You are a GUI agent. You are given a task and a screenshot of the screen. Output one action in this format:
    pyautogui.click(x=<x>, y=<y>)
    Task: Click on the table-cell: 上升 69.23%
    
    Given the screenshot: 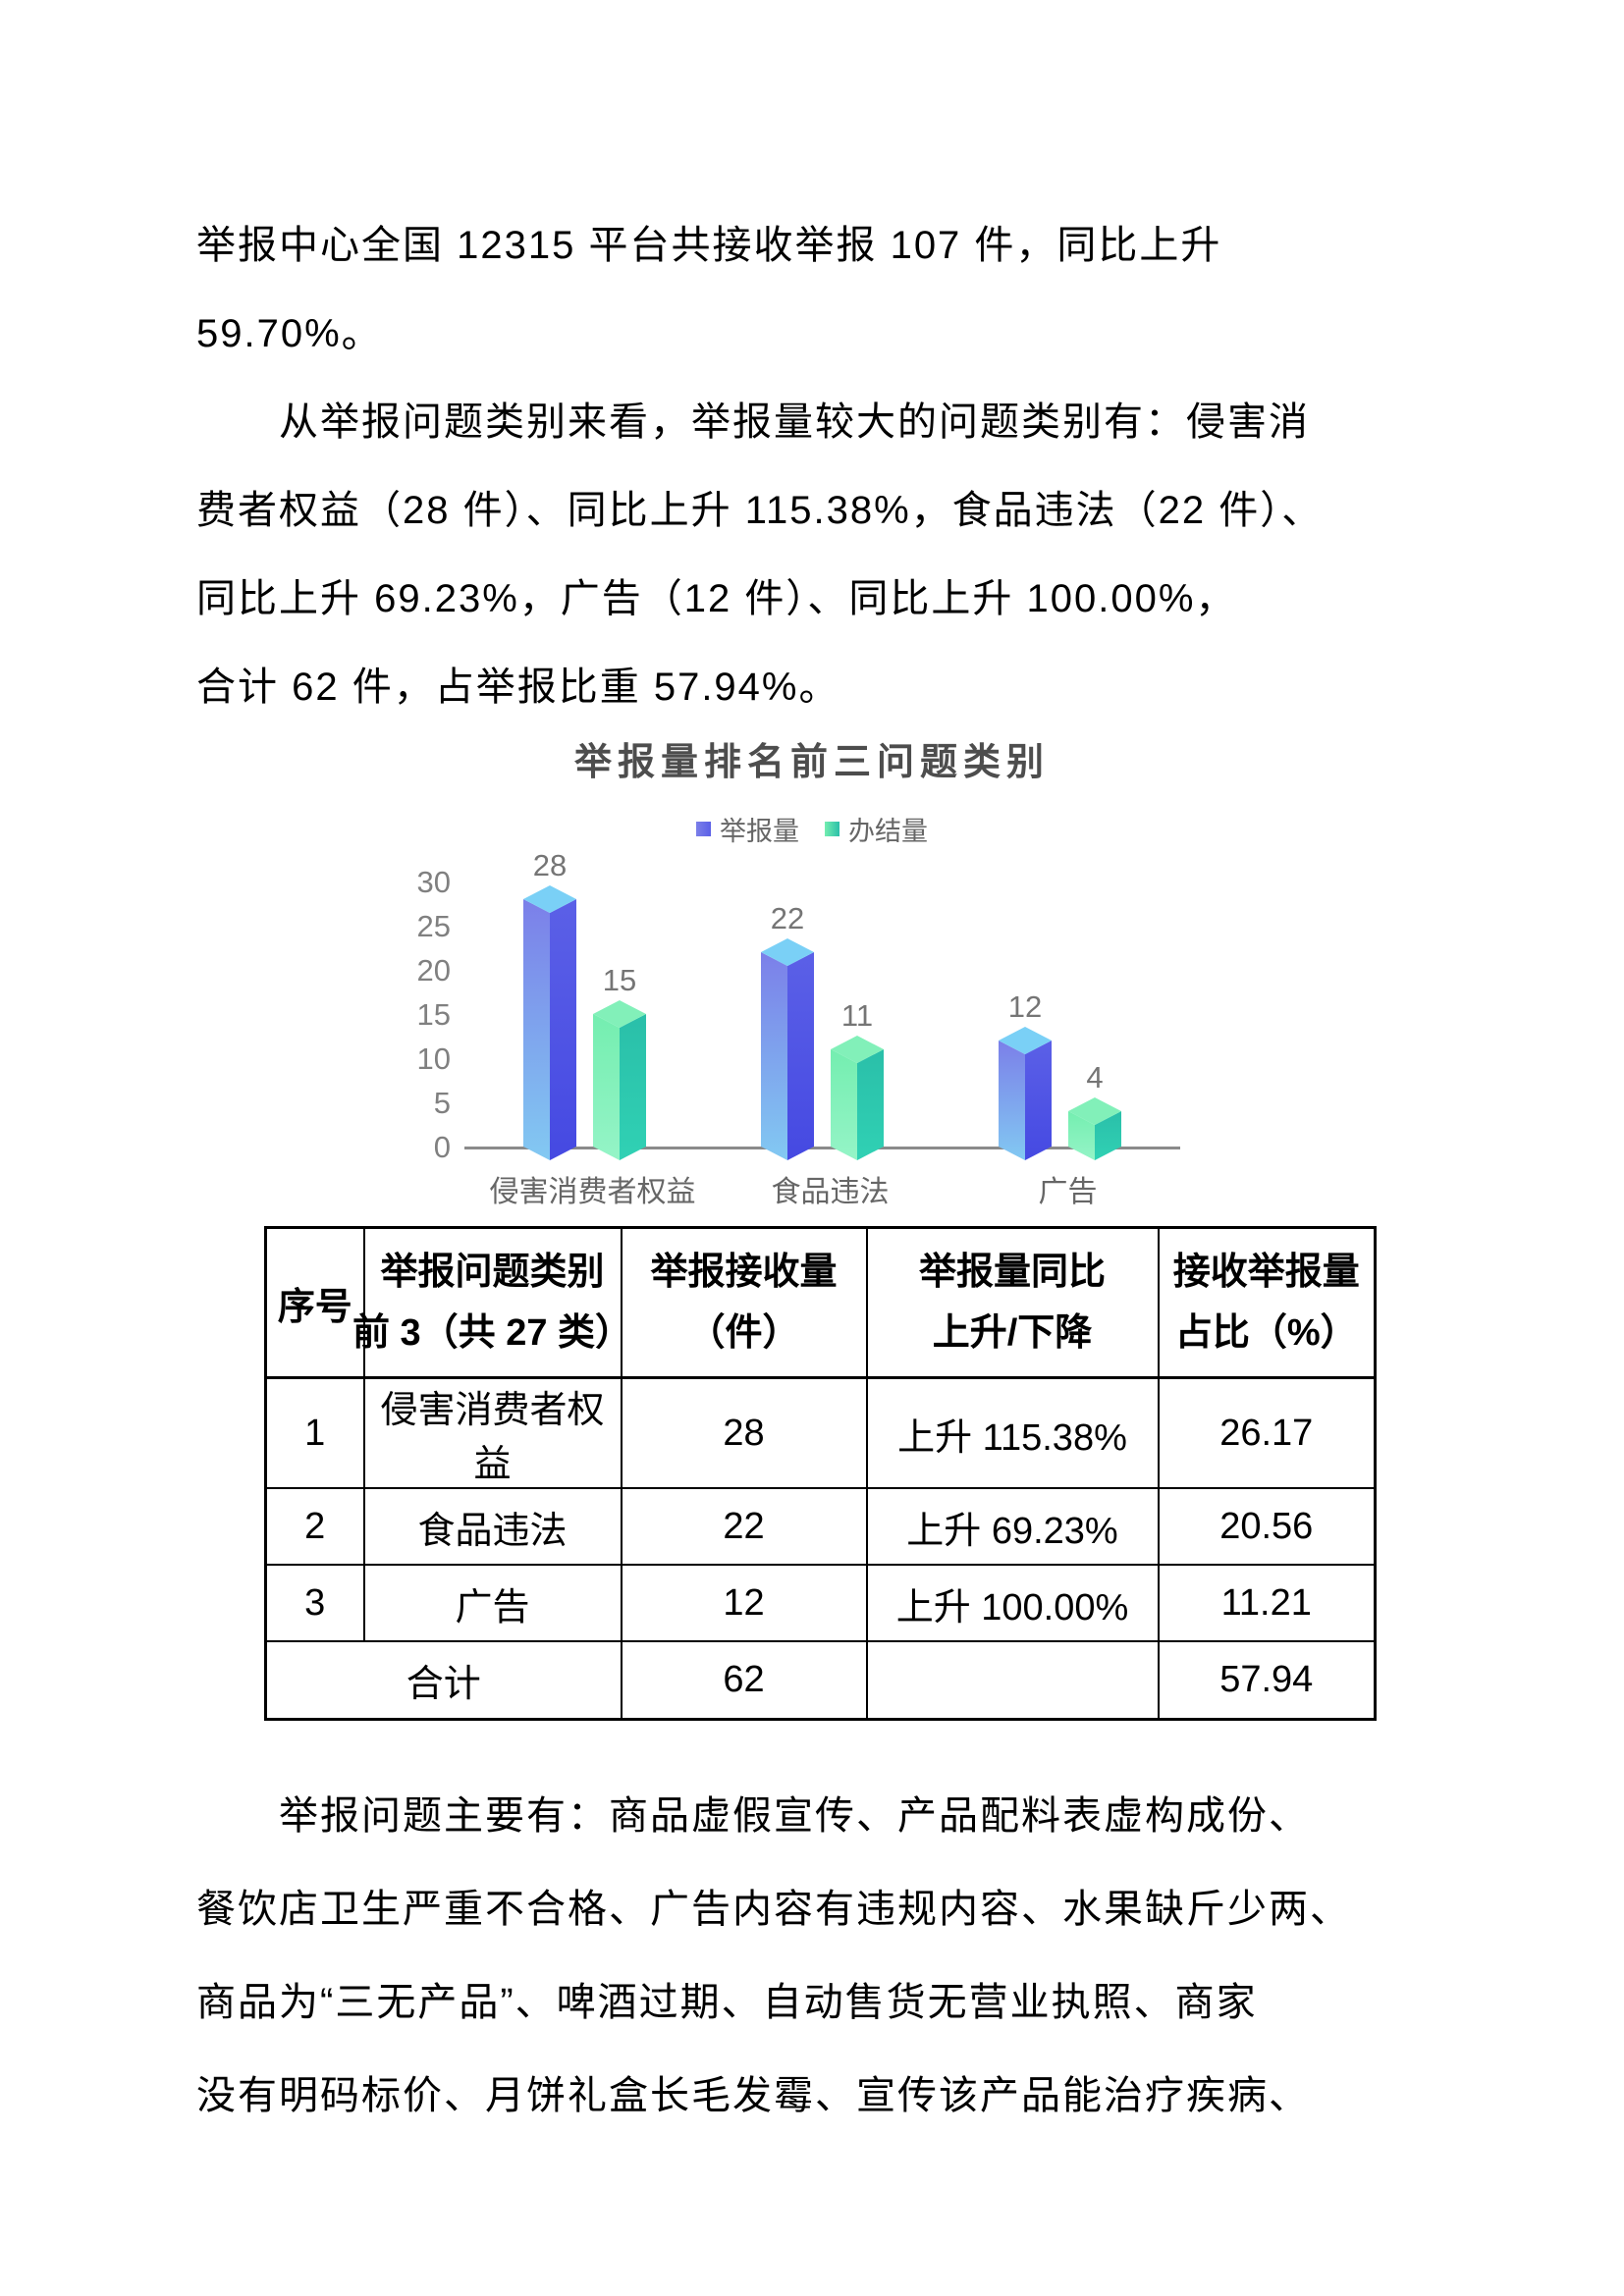 What is the action you would take?
    pyautogui.click(x=1012, y=1526)
    